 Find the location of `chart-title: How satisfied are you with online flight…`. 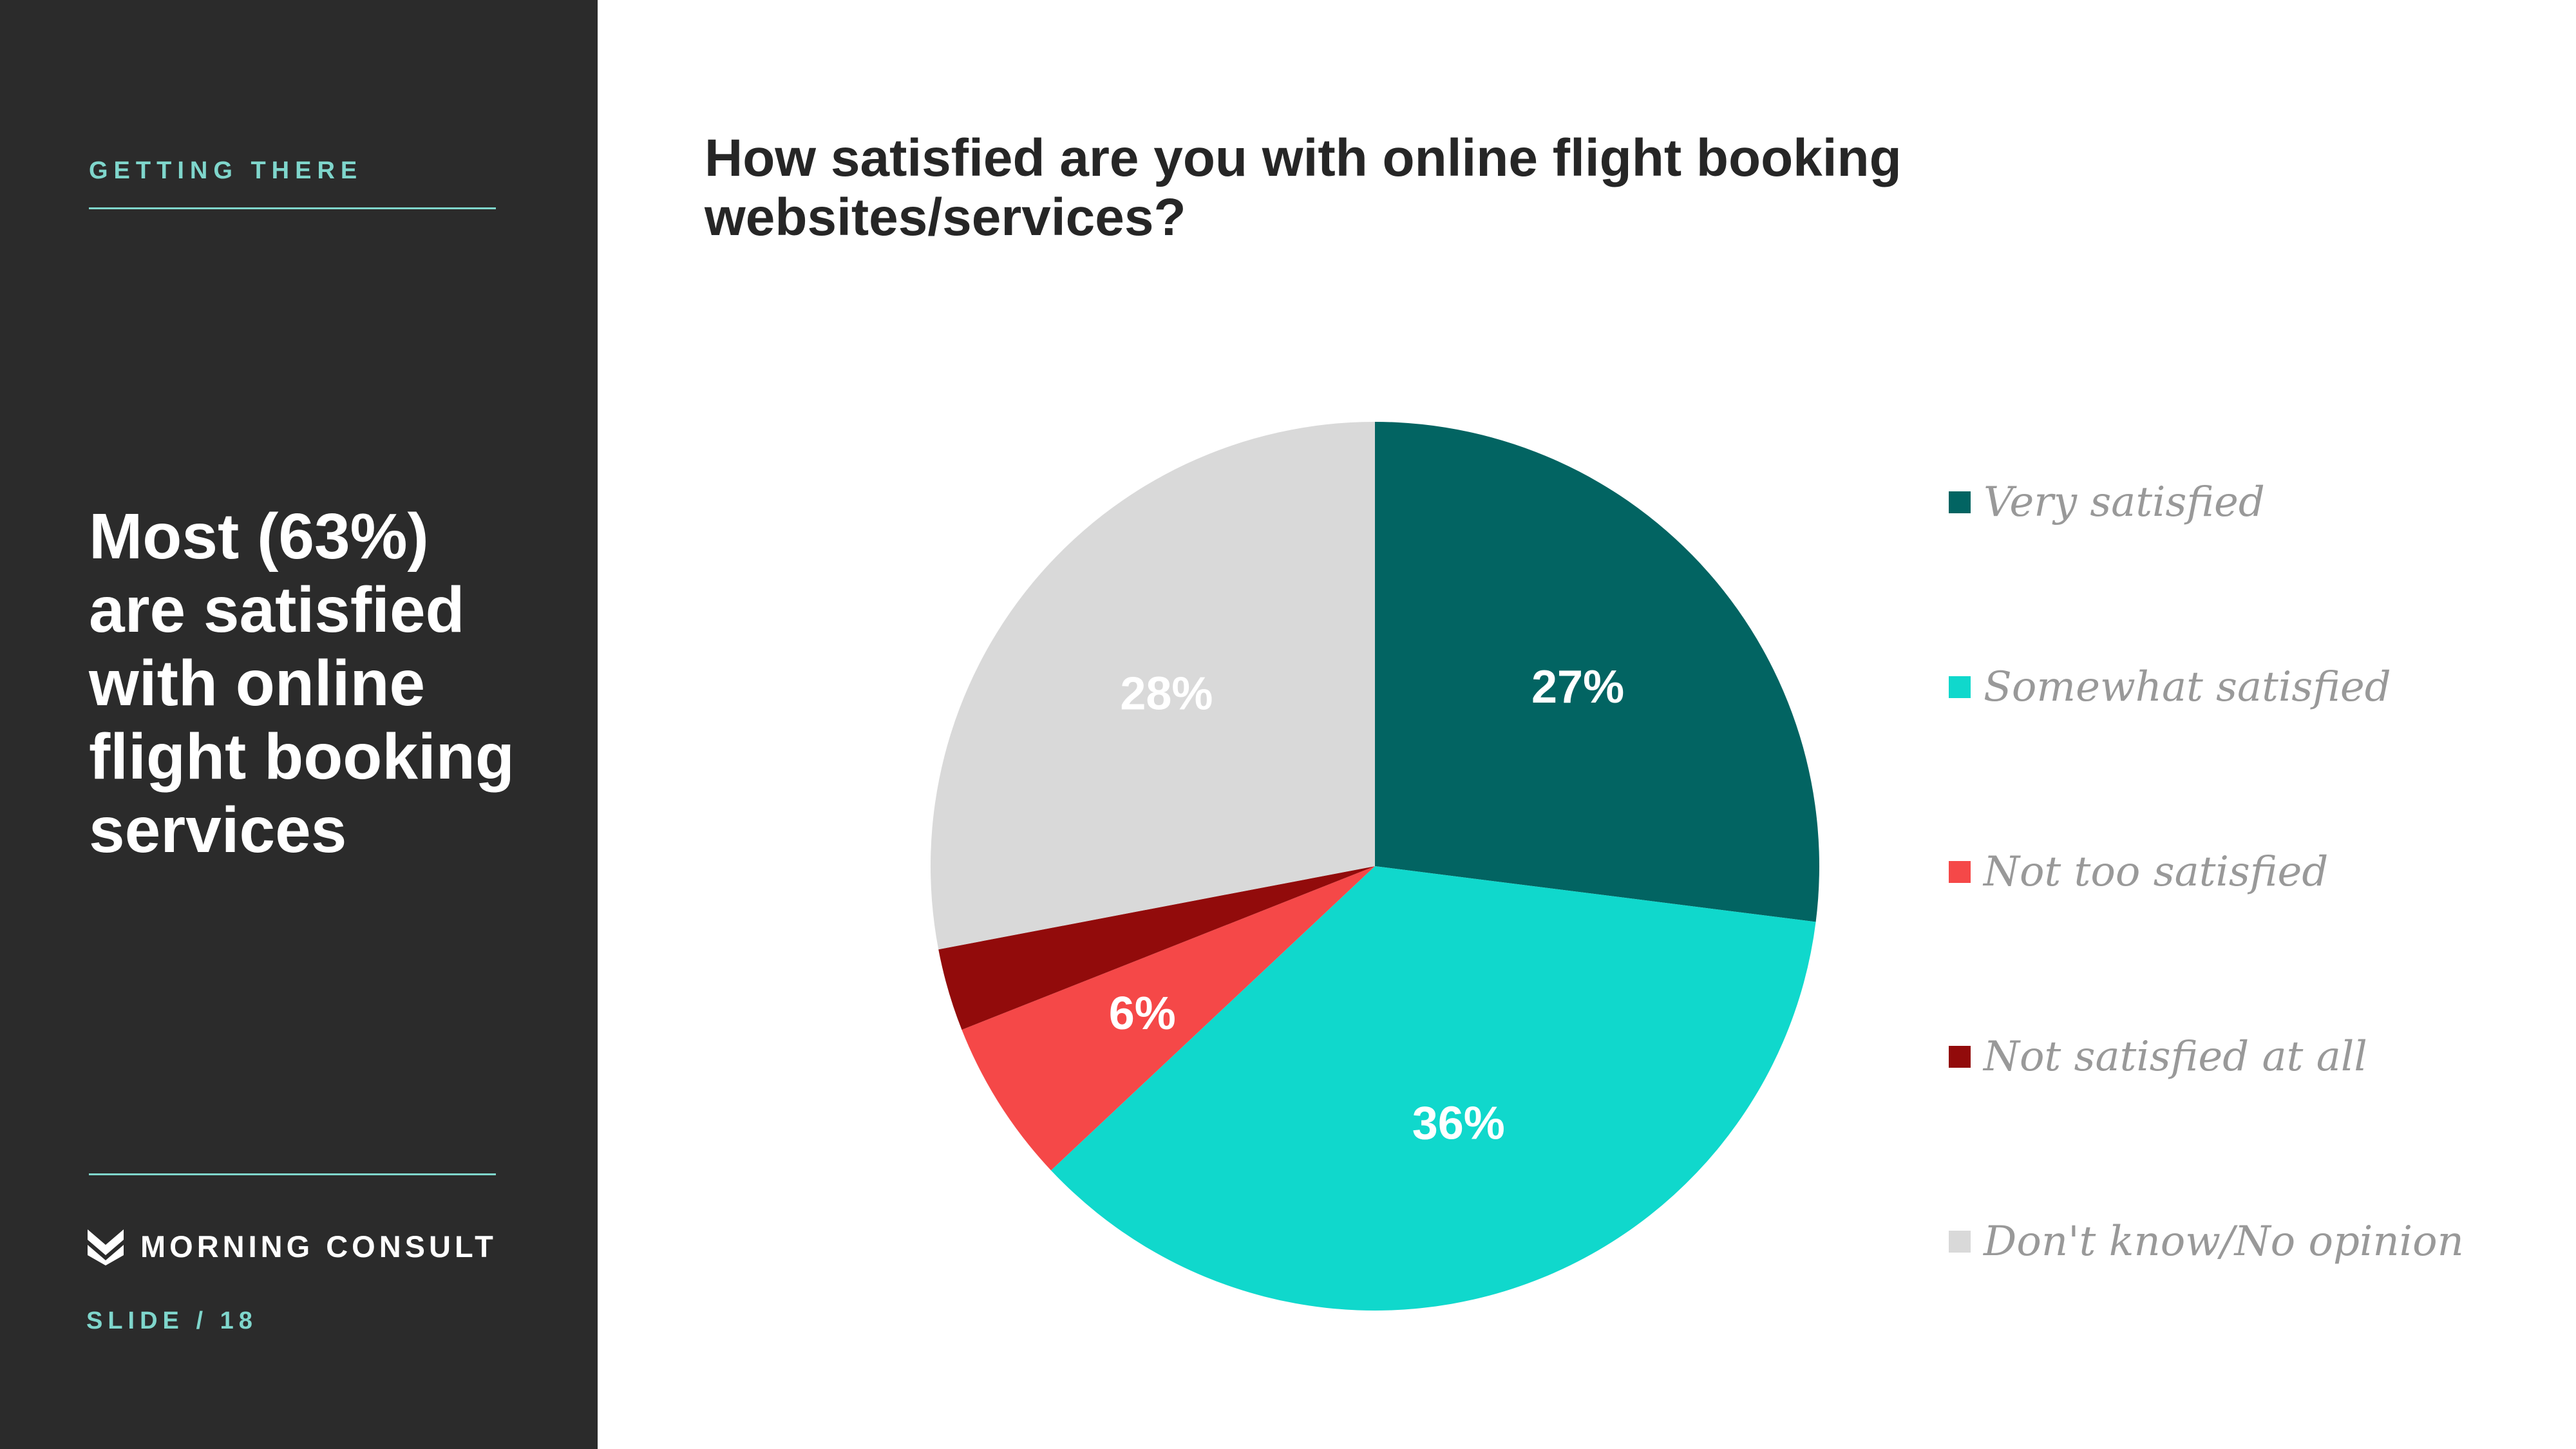

chart-title: How satisfied are you with online flight… is located at coordinates (1303, 188).